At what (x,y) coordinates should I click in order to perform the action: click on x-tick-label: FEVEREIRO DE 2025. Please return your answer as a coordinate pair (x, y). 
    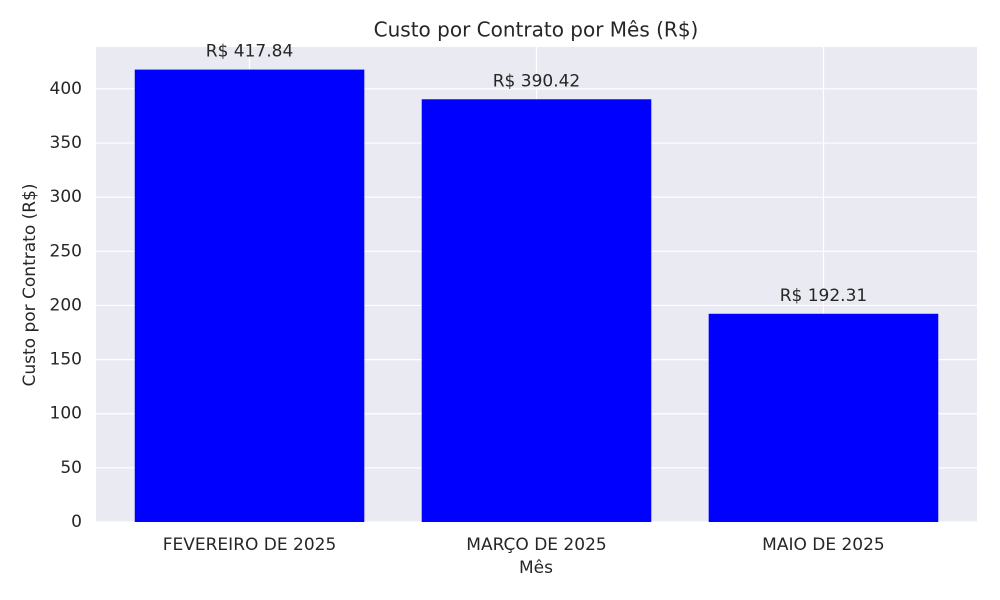
    Looking at the image, I should click on (250, 545).